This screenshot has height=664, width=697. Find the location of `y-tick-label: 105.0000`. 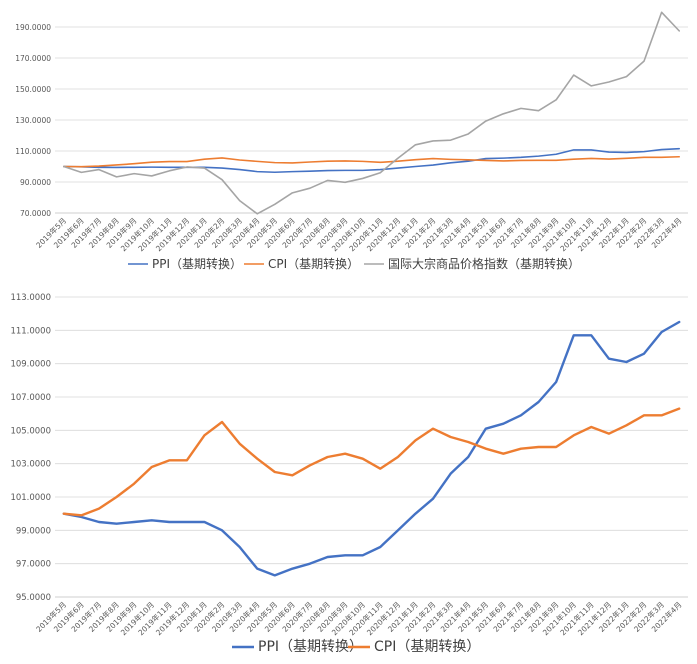

y-tick-label: 105.0000 is located at coordinates (30, 431).